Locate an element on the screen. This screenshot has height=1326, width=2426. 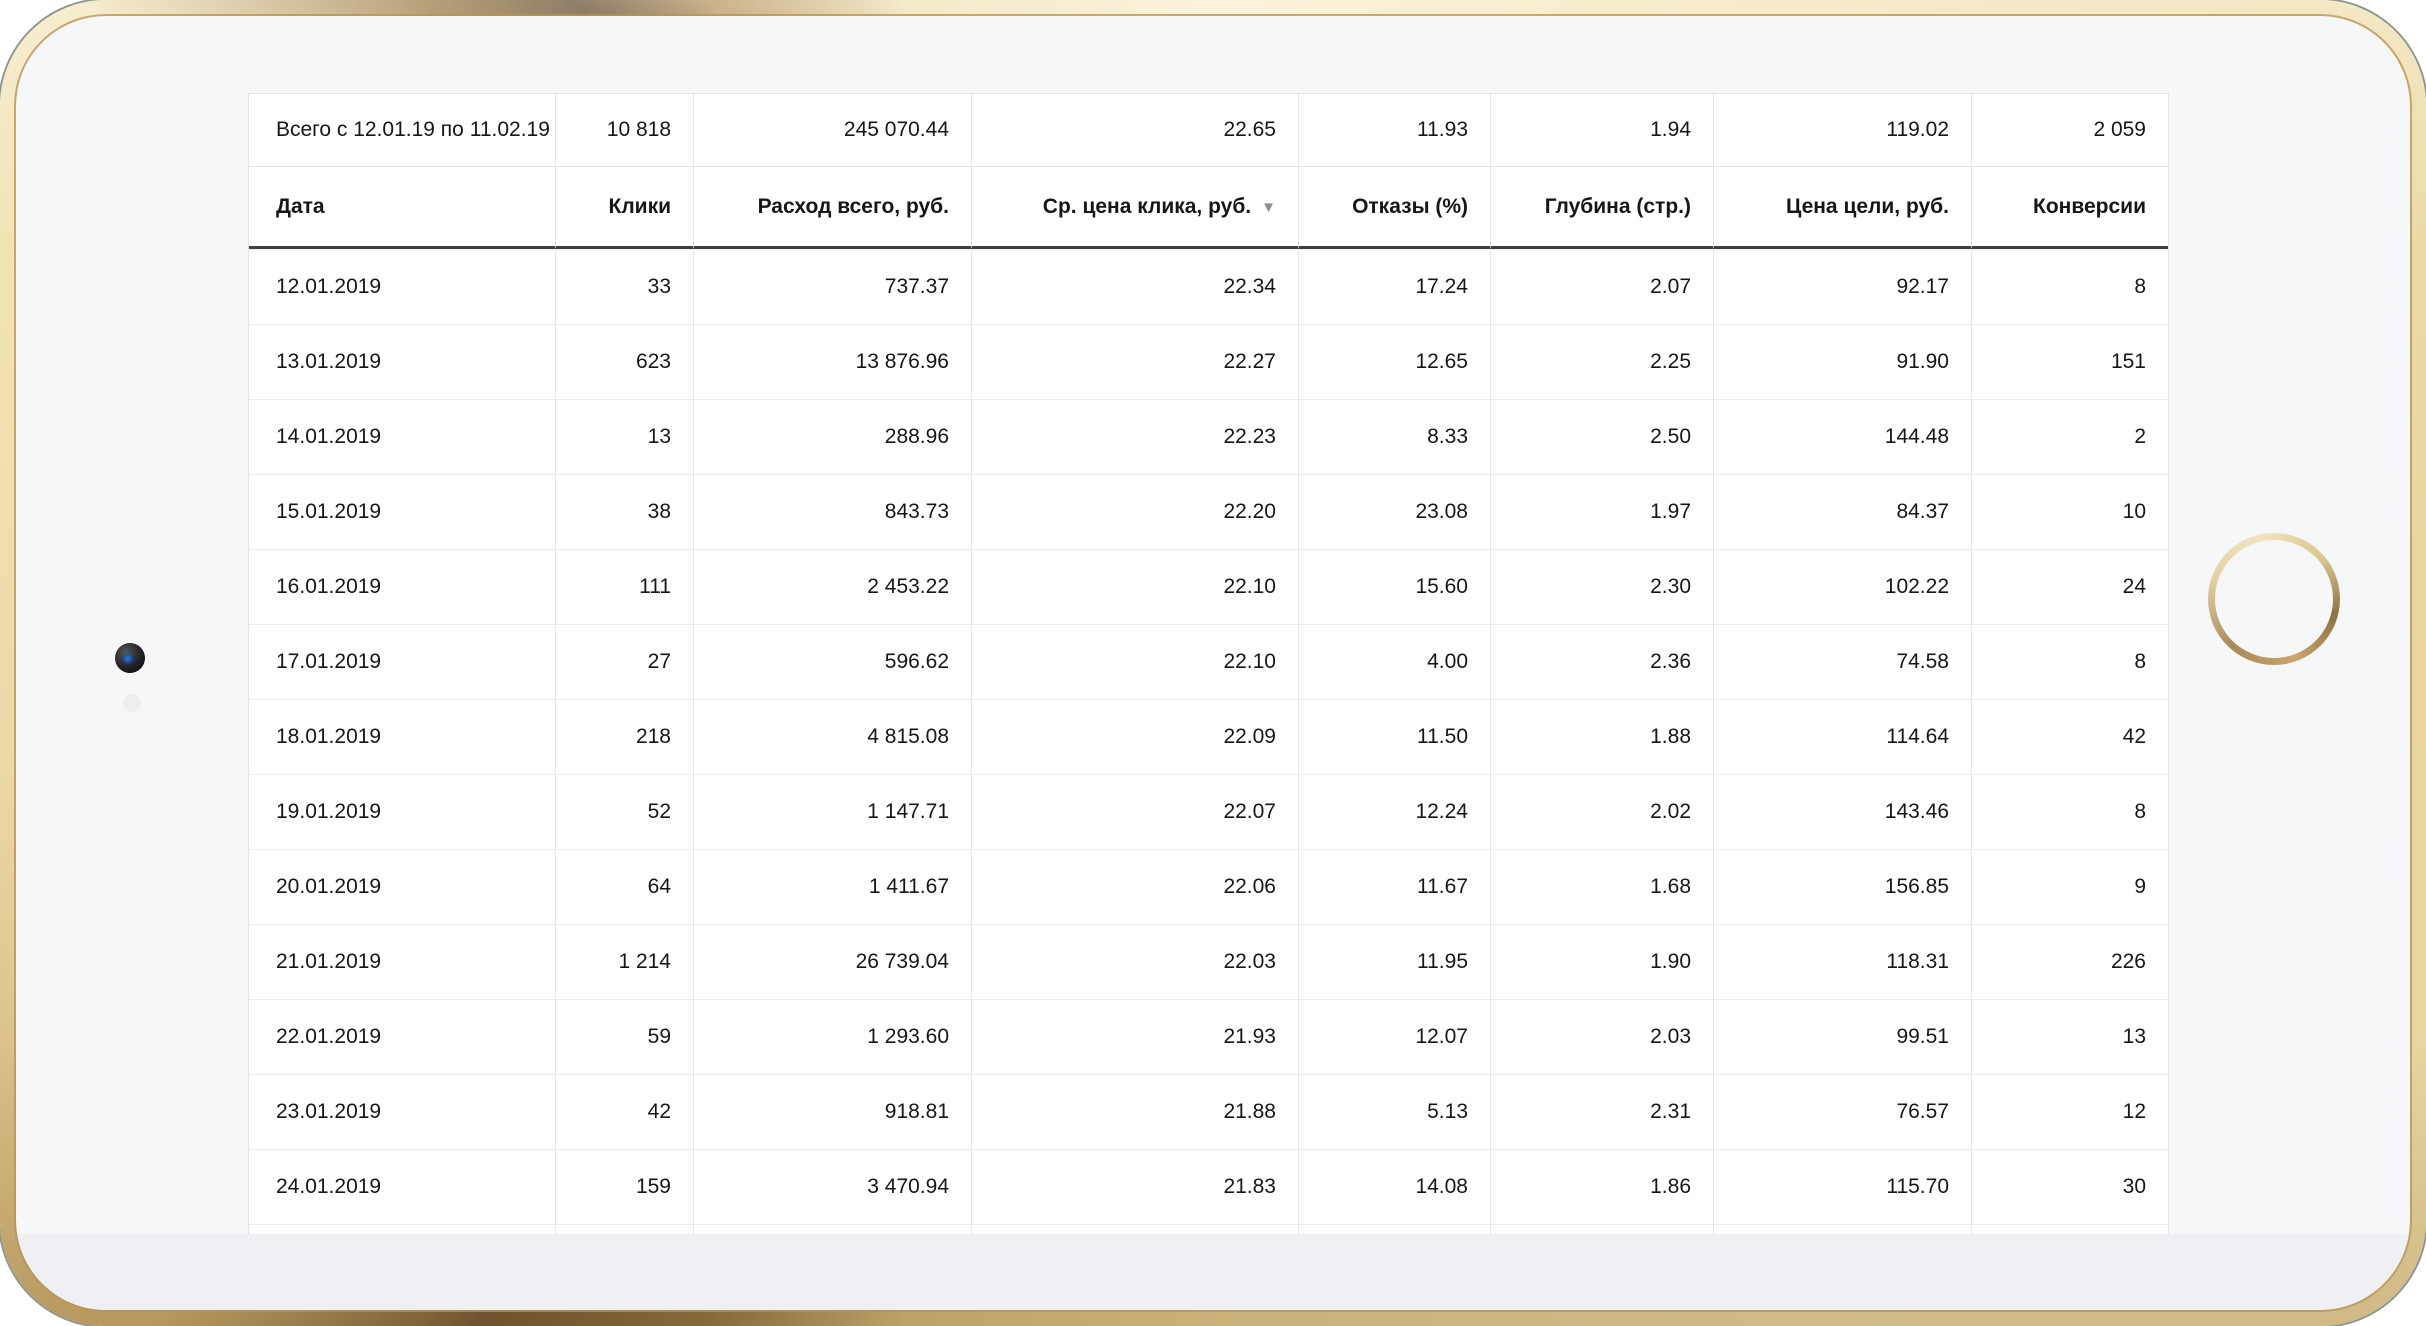
value-cell: 9 is located at coordinates (2069, 886).